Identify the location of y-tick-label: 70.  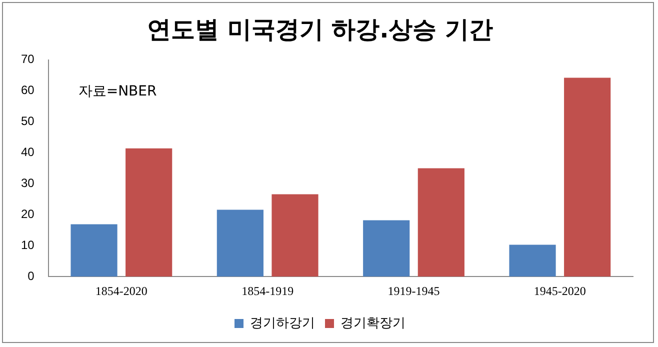
(27, 59).